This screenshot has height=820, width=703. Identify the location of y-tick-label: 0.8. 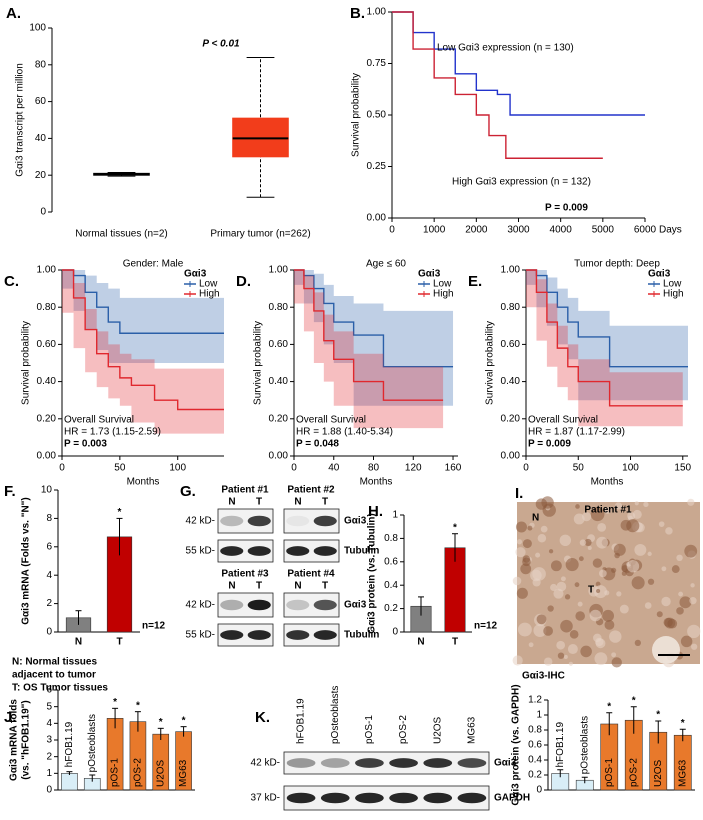
(391, 538).